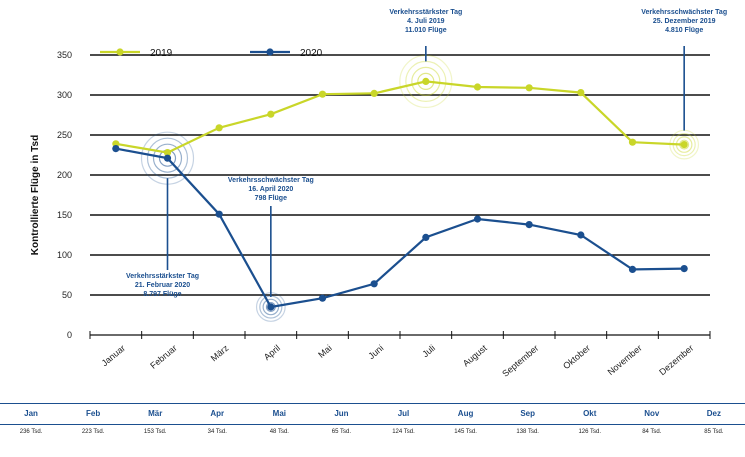  I want to click on table-month: Jul, so click(403, 413).